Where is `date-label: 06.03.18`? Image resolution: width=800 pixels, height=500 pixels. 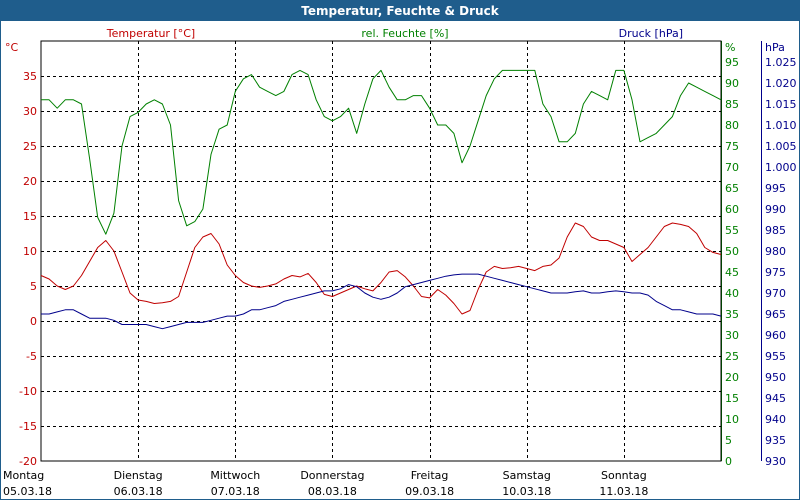
date-label: 06.03.18 is located at coordinates (138, 491).